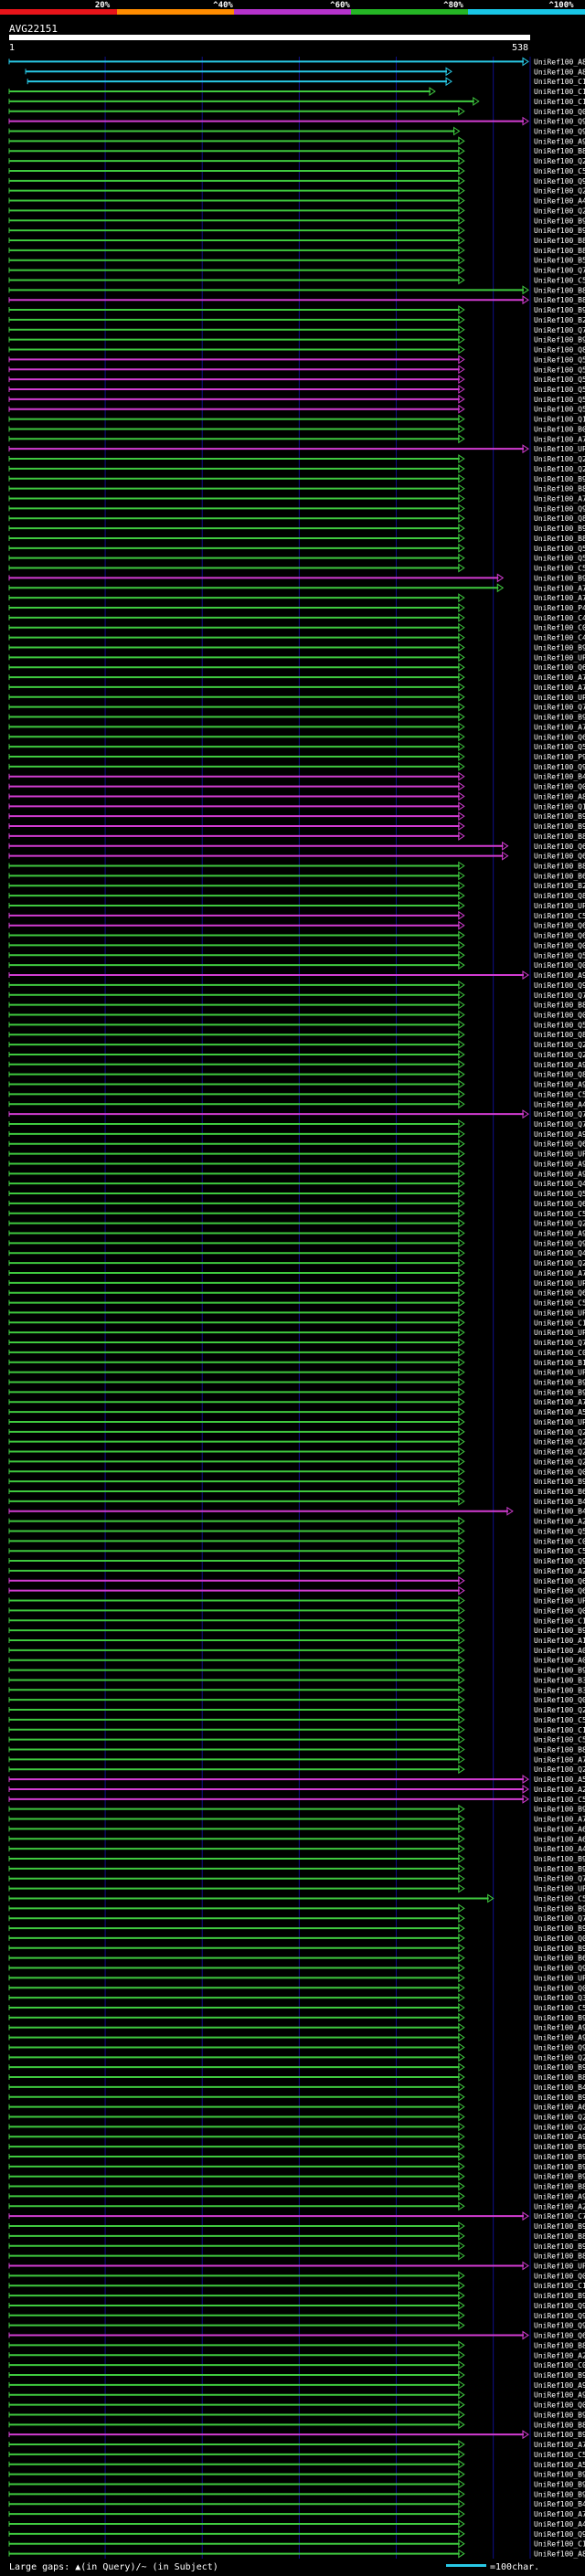 The height and width of the screenshot is (2576, 585). I want to click on row-label: UniRef100_Q0D6S3, so click(560, 1015).